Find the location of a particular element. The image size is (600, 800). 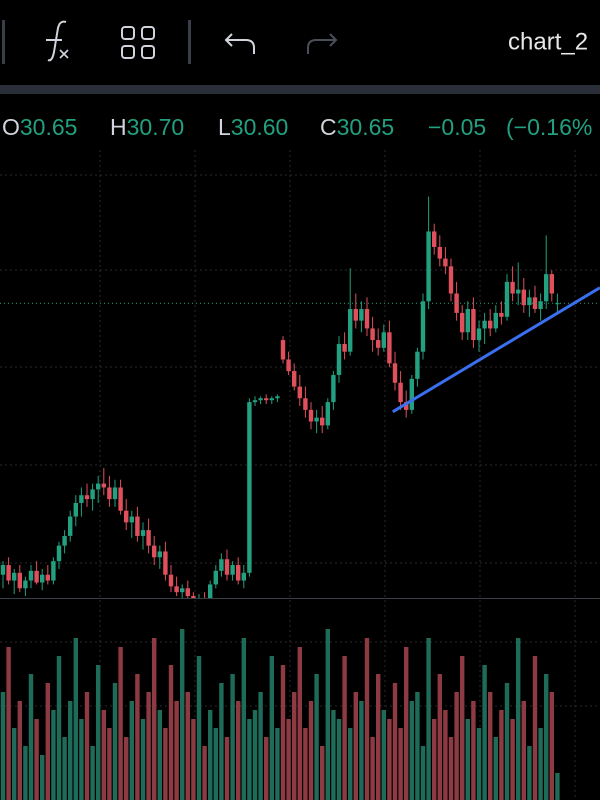

toolbar-border is located at coordinates (300, 89).